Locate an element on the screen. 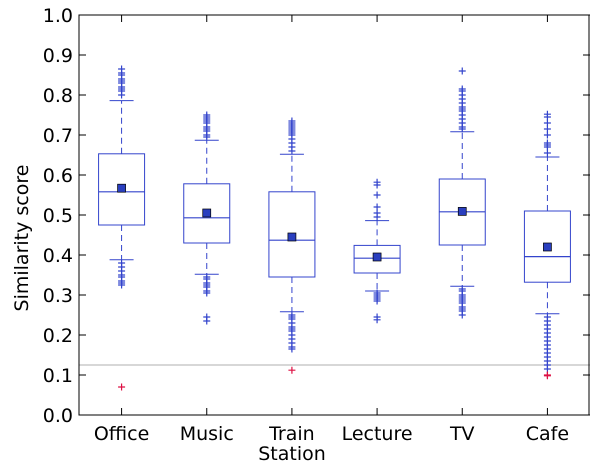  x-tick-label: Office is located at coordinates (121, 434).